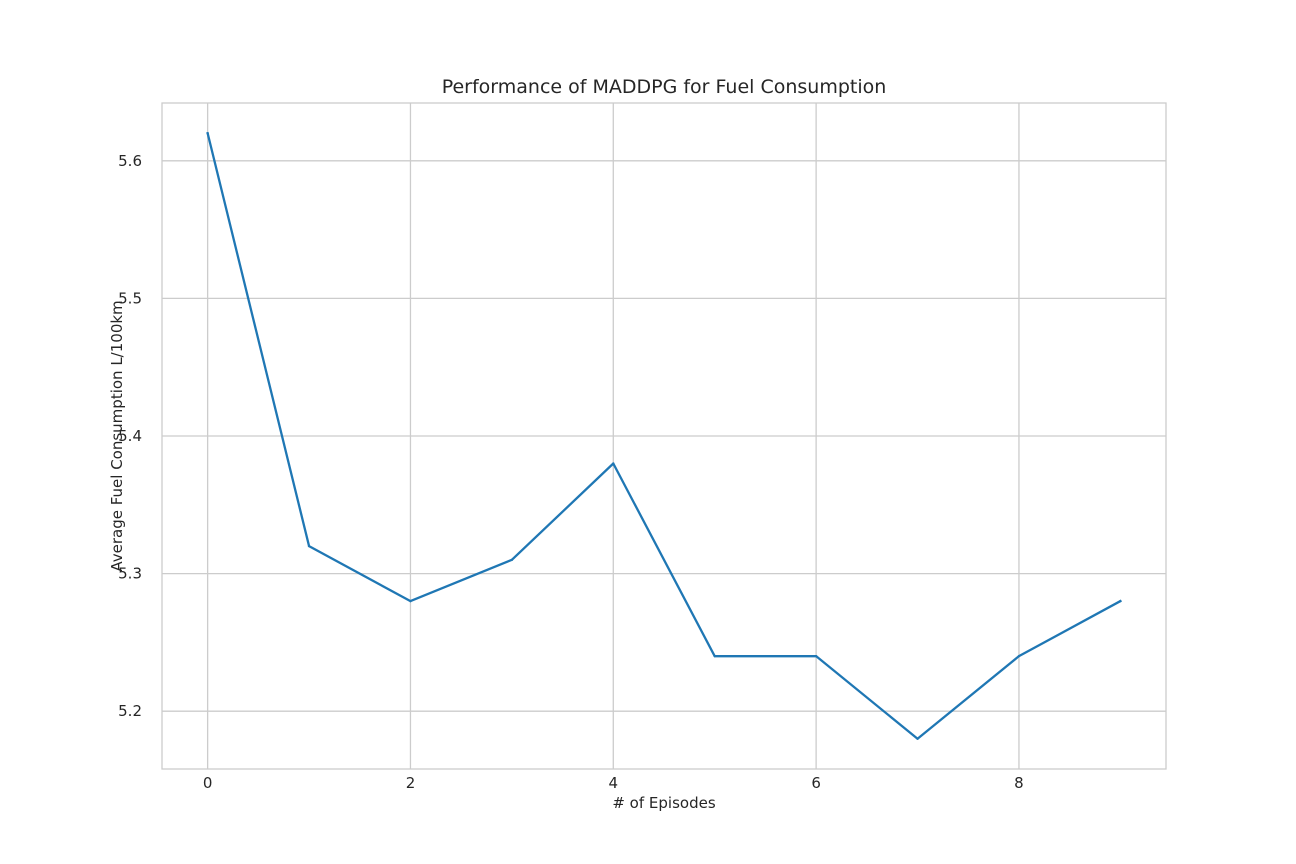 Image resolution: width=1296 pixels, height=864 pixels. I want to click on y-tick-label-0: 5.2, so click(130, 711).